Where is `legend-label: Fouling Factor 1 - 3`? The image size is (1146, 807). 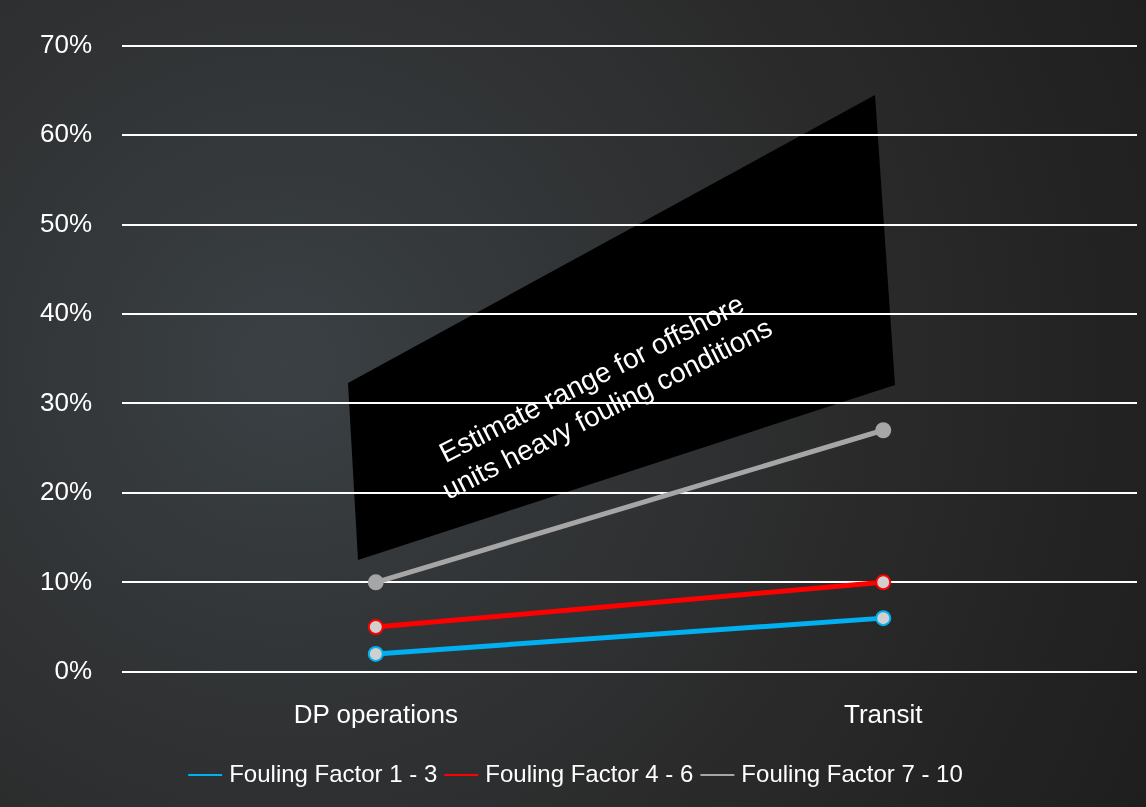
legend-label: Fouling Factor 1 - 3 is located at coordinates (333, 773).